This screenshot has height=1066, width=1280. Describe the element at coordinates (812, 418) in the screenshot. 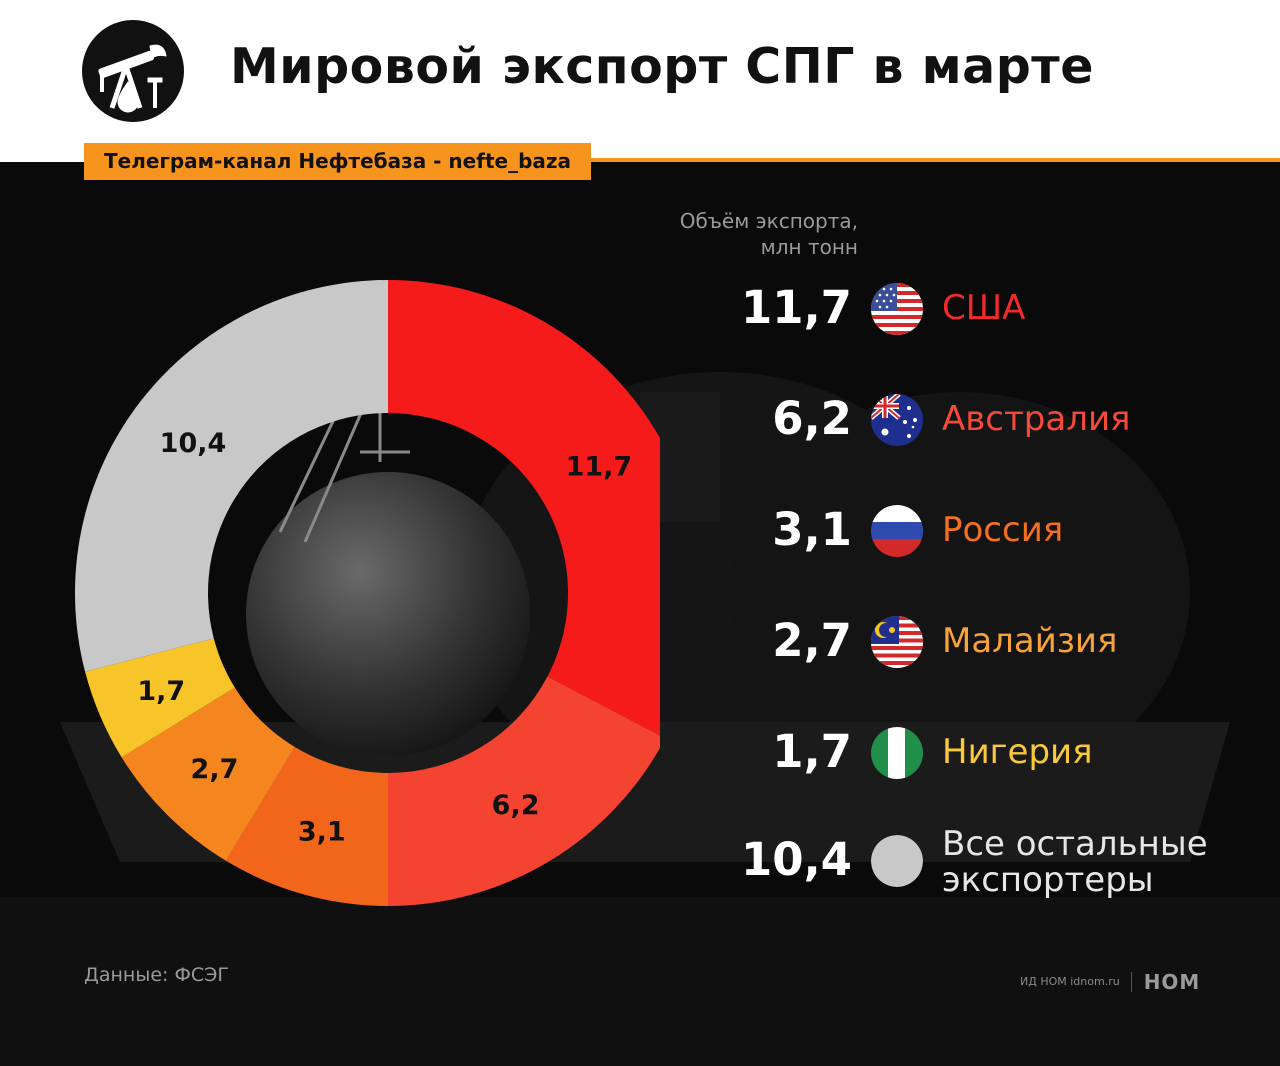

I see `legend-value: 6,2` at that location.